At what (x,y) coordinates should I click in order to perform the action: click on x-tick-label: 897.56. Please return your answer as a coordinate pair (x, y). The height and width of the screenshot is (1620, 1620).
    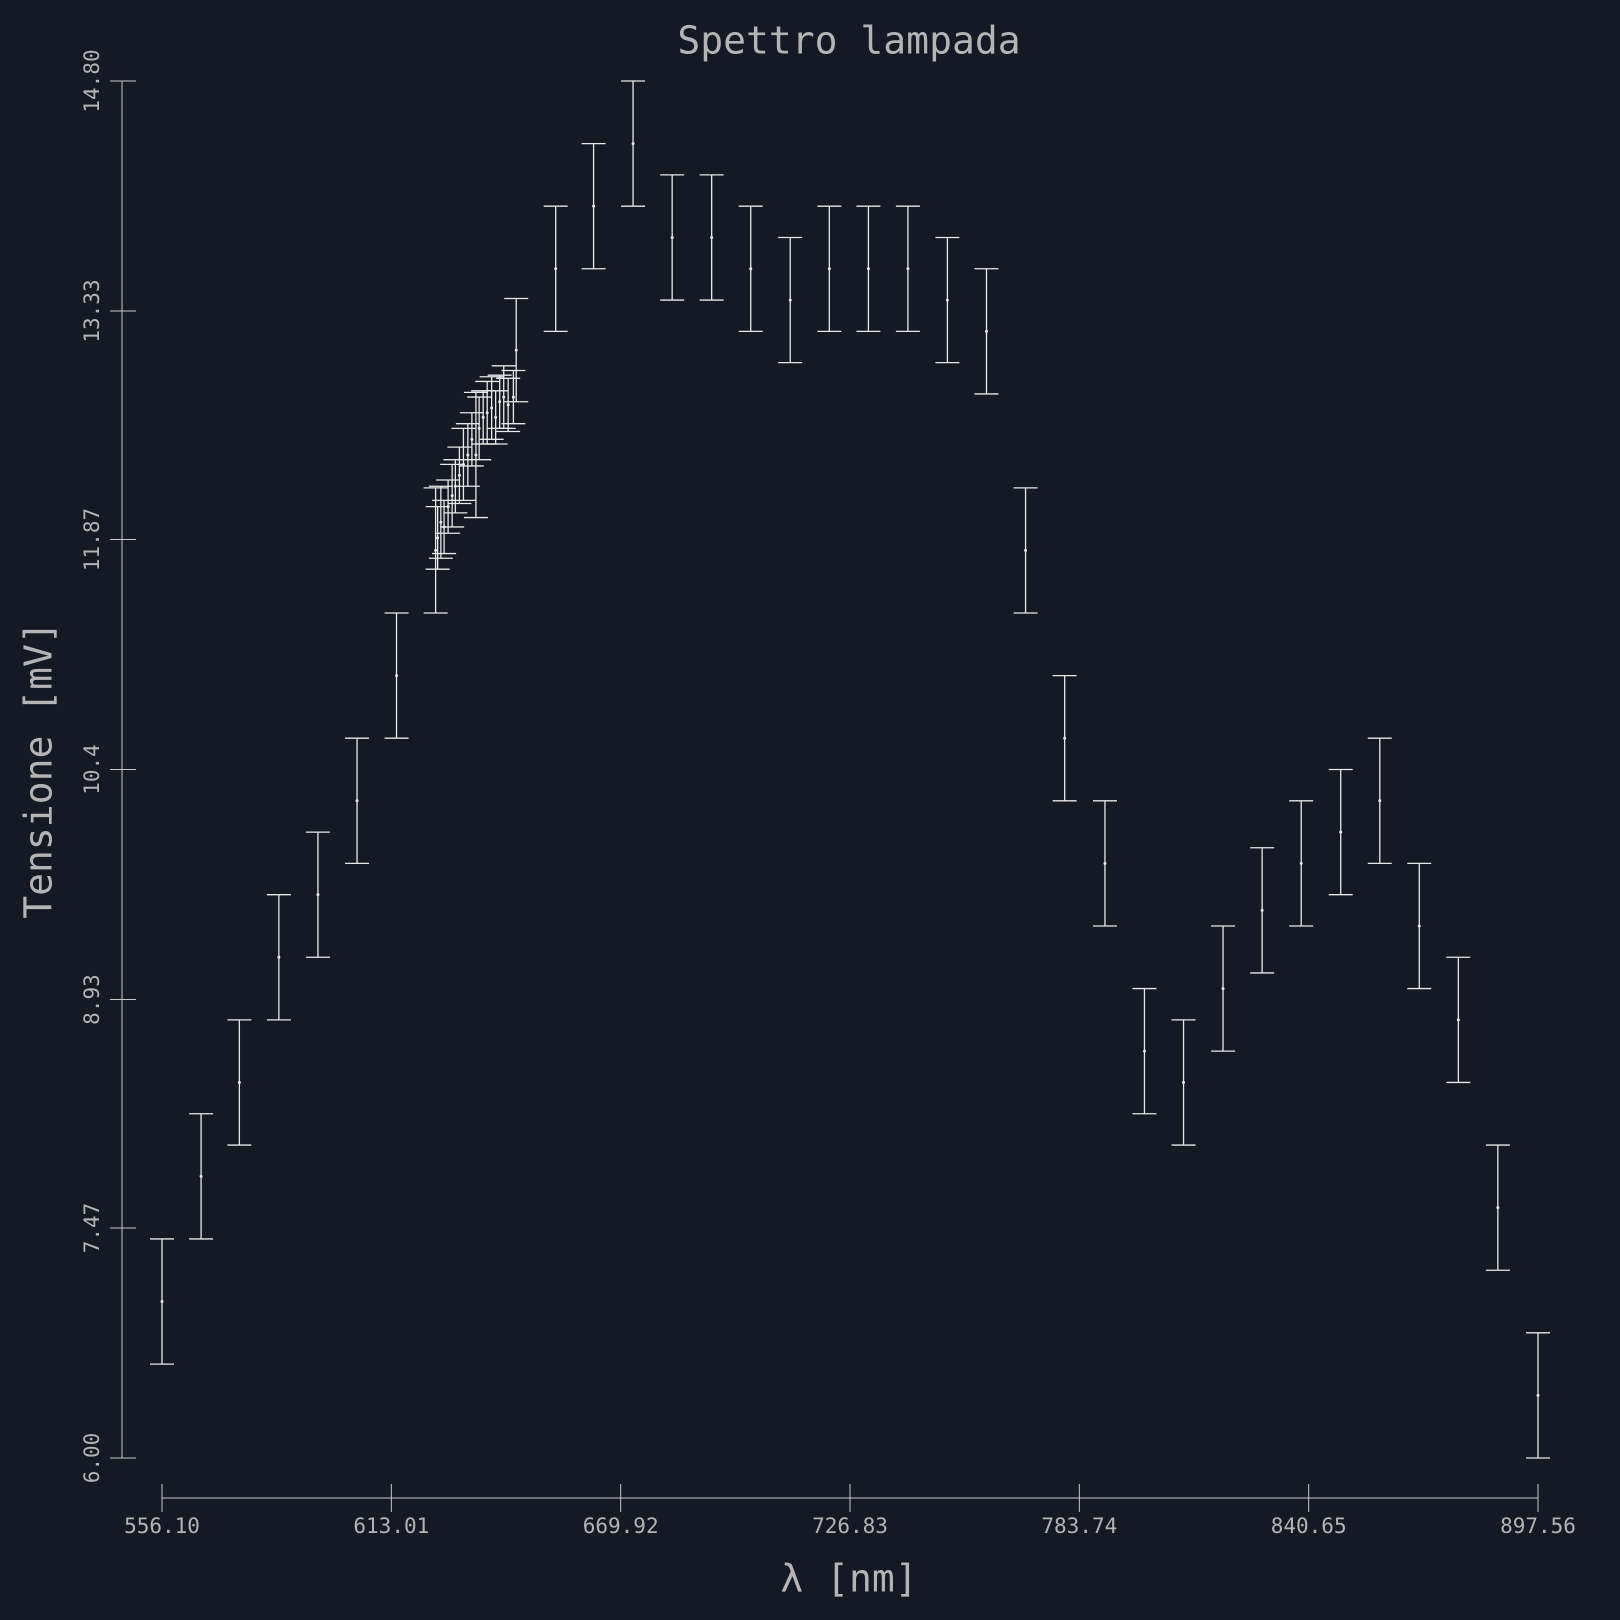
    Looking at the image, I should click on (1538, 1526).